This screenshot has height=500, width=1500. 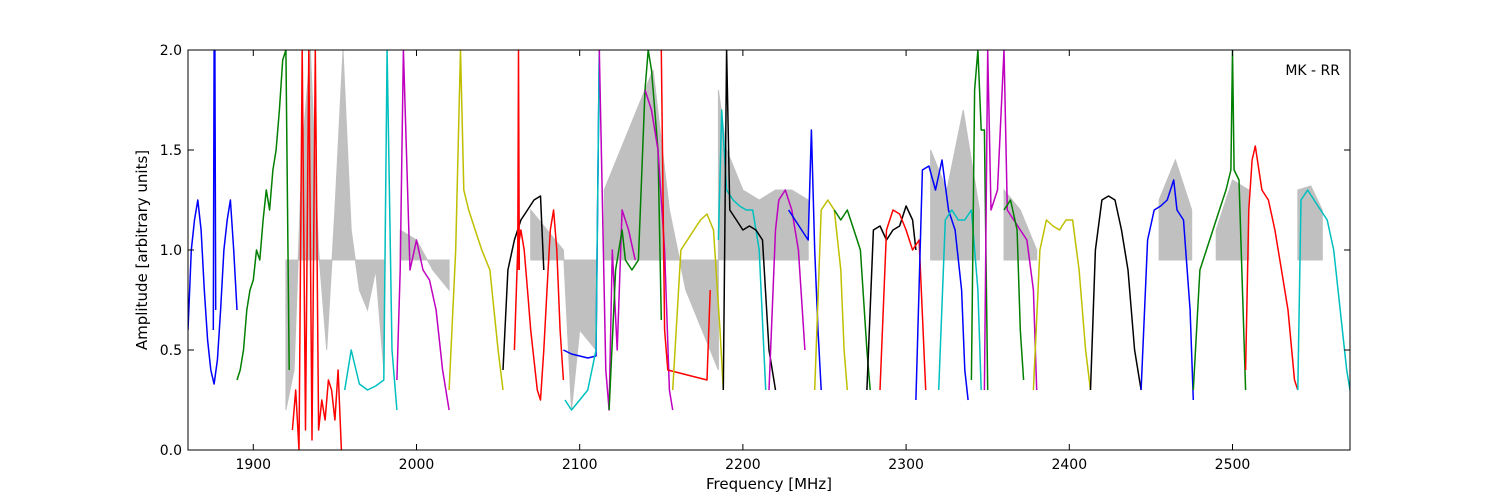 I want to click on series-line-4-cyan, so click(x=370, y=230).